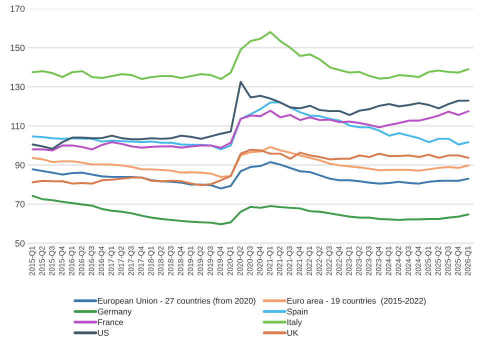  I want to click on y-tick-label: 110, so click(18, 126).